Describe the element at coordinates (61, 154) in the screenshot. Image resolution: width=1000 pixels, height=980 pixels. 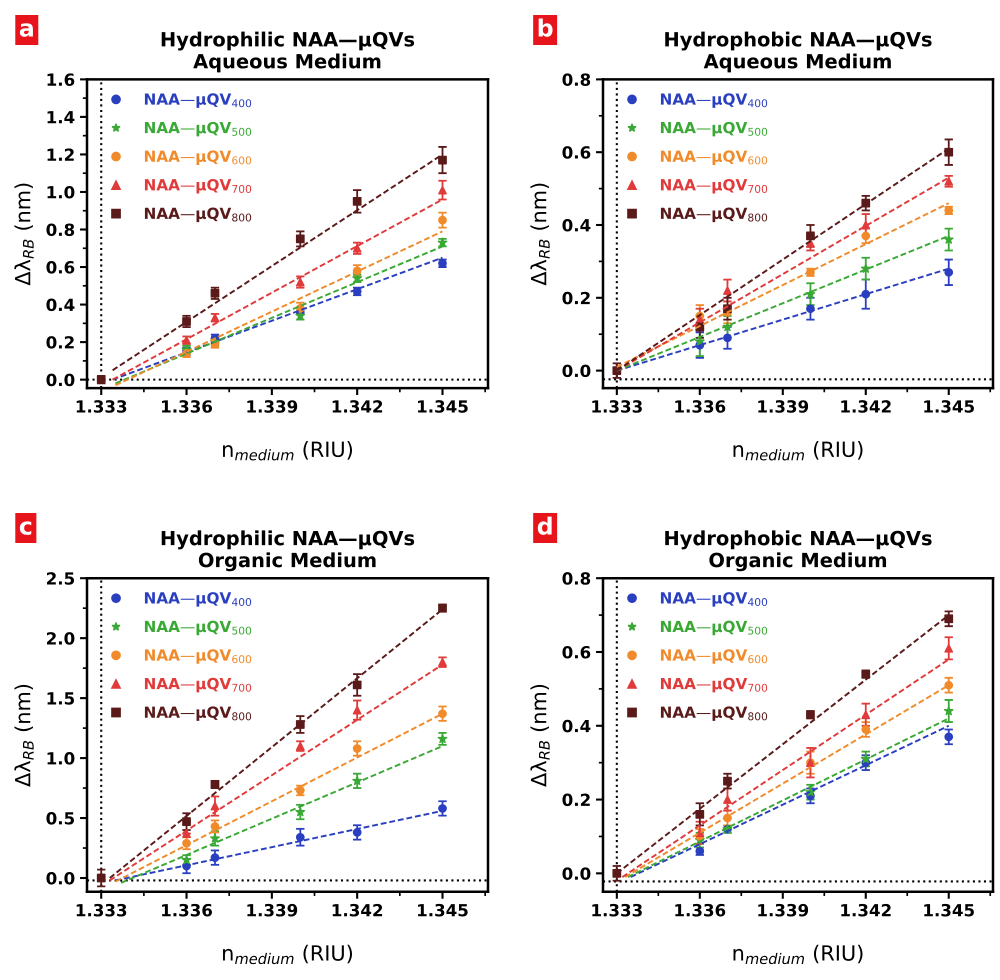
I see `y-tick-label: 1.2` at that location.